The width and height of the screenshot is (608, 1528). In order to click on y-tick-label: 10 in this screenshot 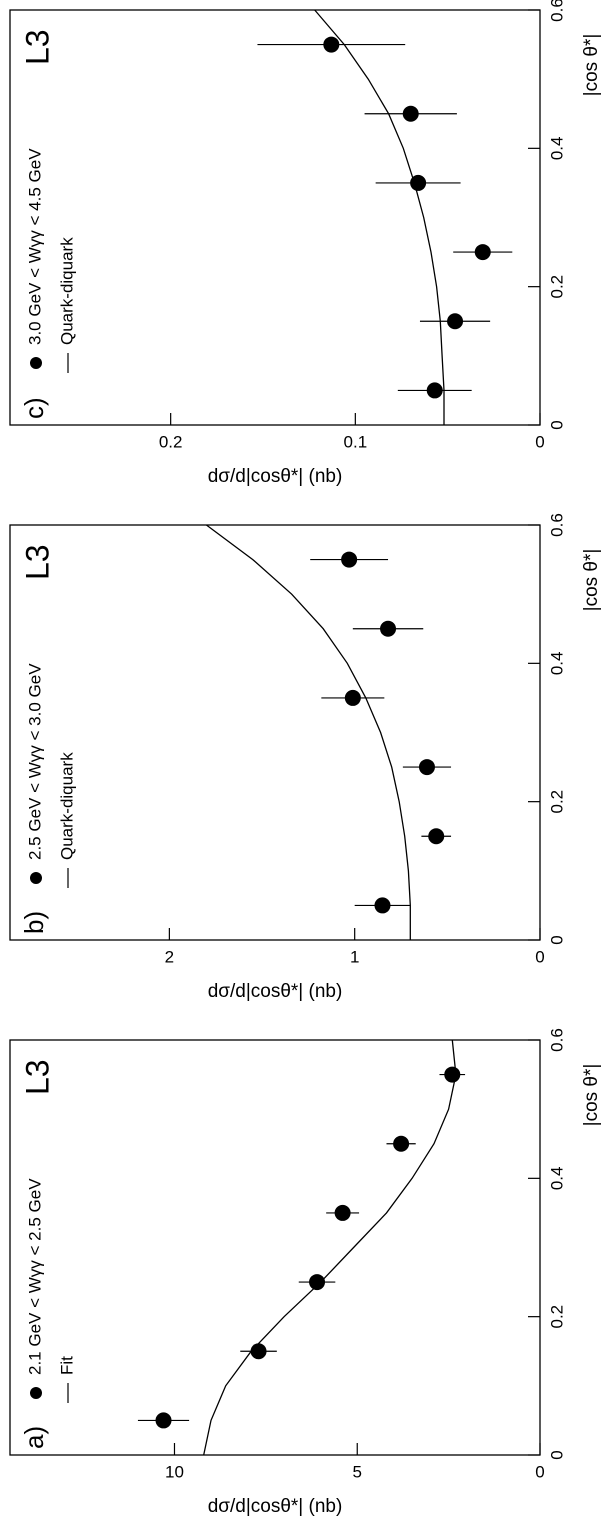, I will do `click(174, 1471)`.